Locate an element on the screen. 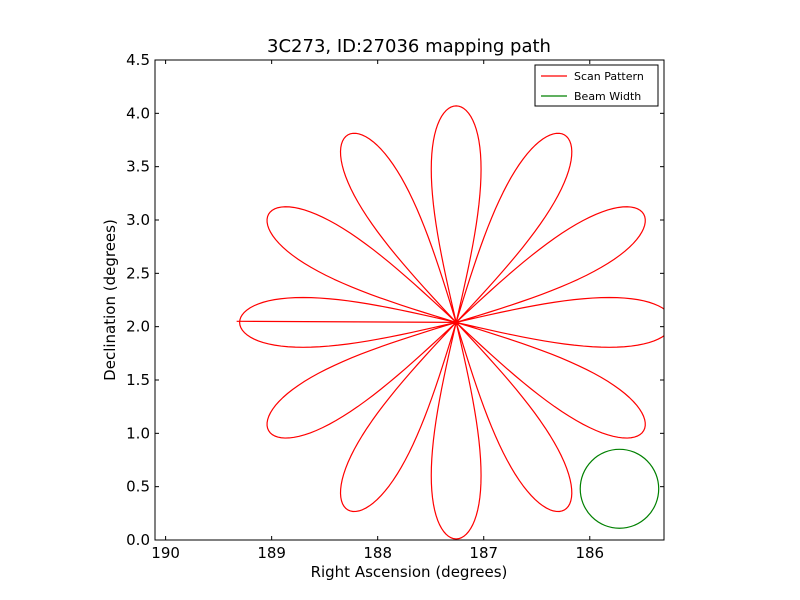 This screenshot has width=800, height=600. y-tick-label: 2.5 is located at coordinates (138, 273).